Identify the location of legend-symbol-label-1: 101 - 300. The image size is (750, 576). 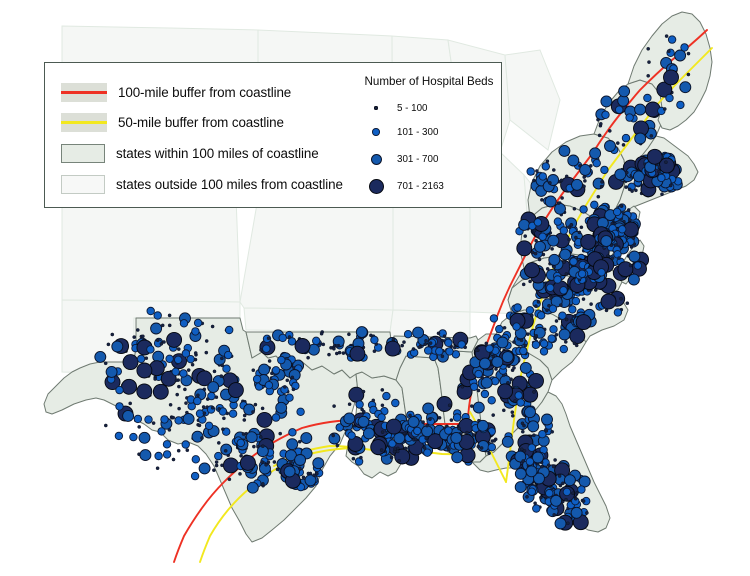
(418, 132).